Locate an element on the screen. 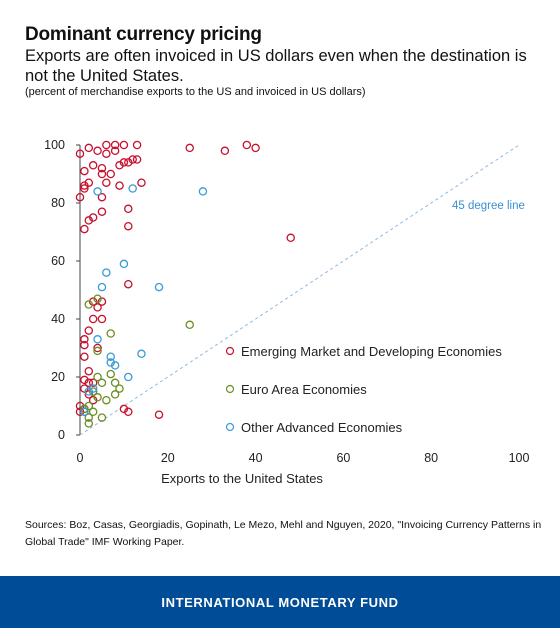 This screenshot has width=560, height=628. footer-banner: INTERNATIONAL MONETARY FUND is located at coordinates (280, 602).